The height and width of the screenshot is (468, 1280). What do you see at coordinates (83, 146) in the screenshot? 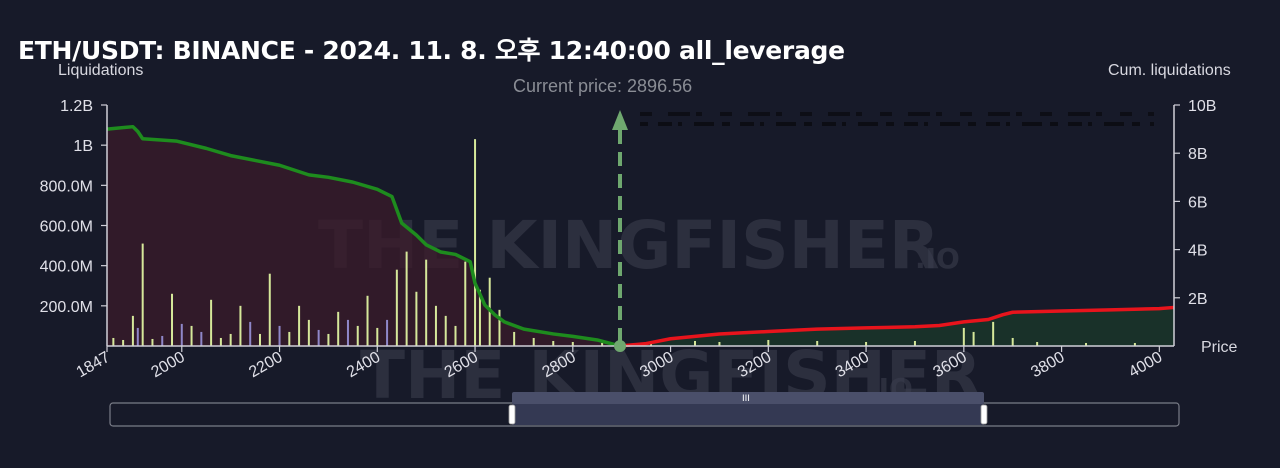
I see `y-tick-label: 1B` at bounding box center [83, 146].